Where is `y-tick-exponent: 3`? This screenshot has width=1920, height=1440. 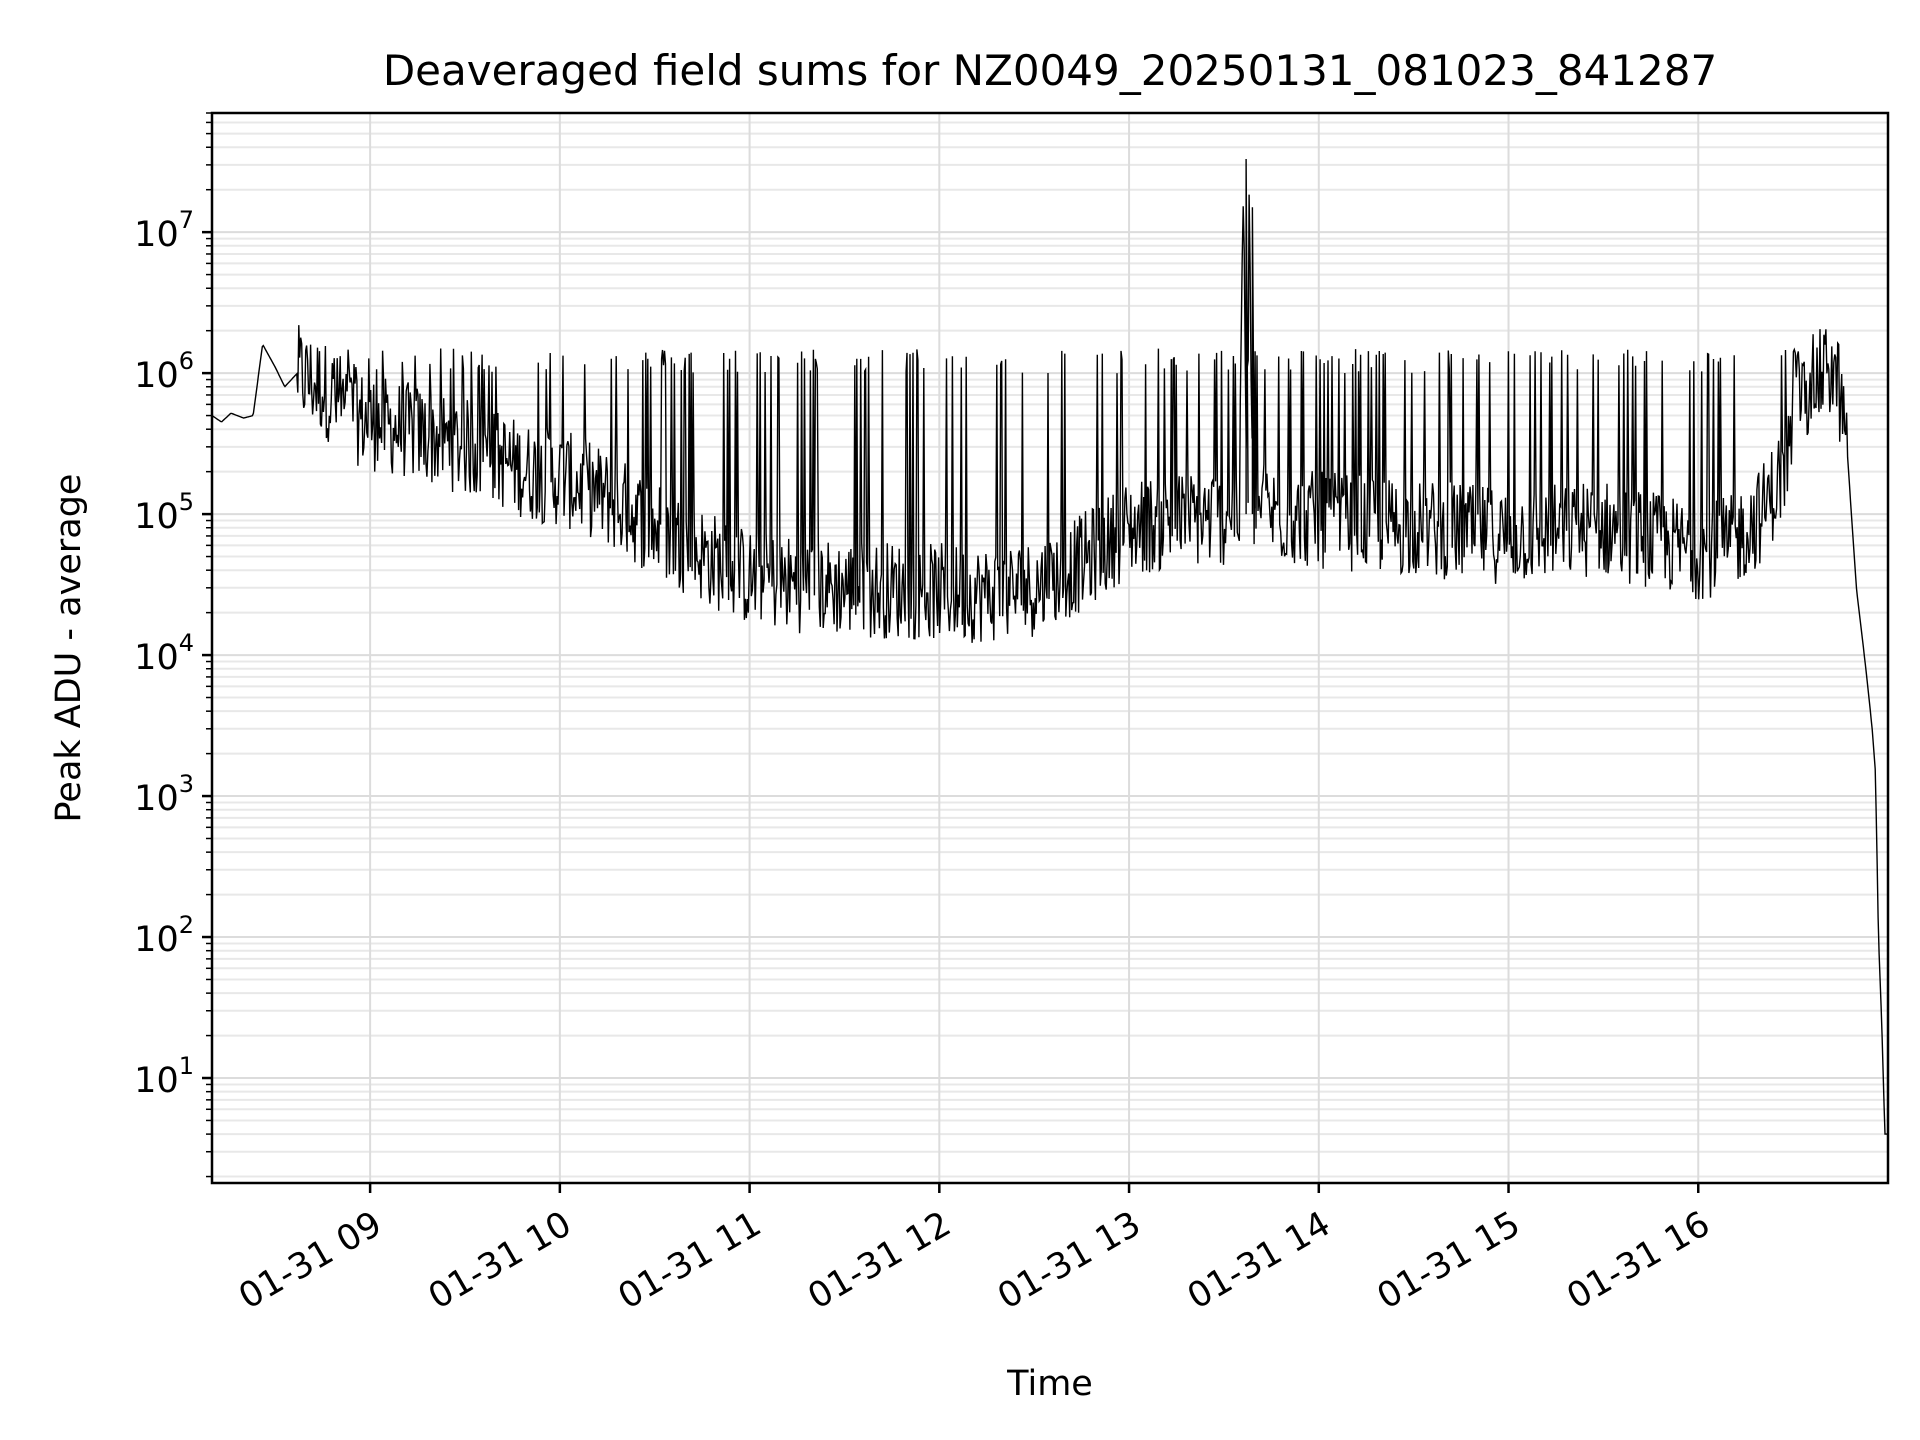 y-tick-exponent: 3 is located at coordinates (186, 784).